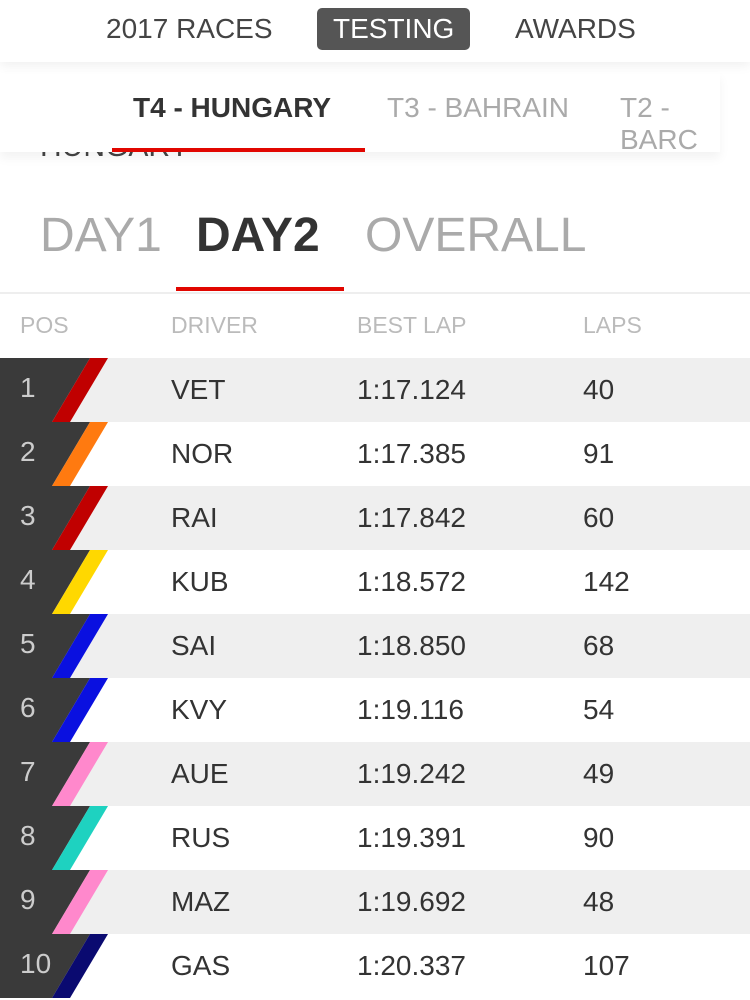 The height and width of the screenshot is (1000, 750). I want to click on result-row: 1 VET 1:17.124 40, so click(375, 390).